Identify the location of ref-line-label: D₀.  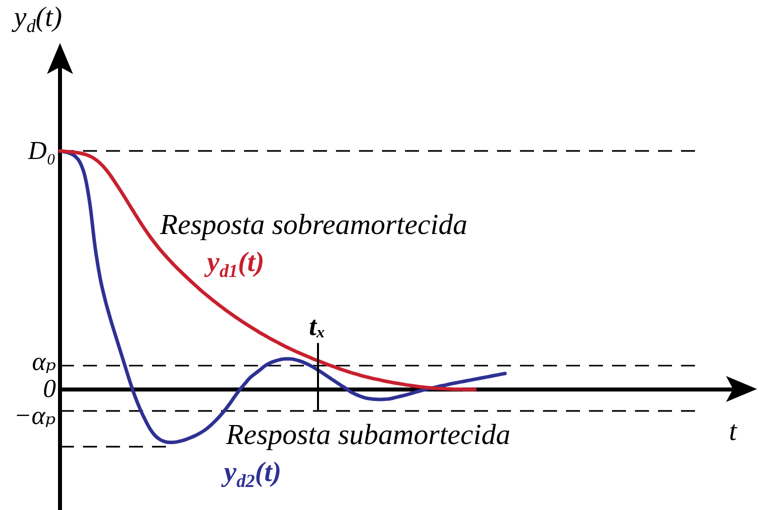
(42, 150).